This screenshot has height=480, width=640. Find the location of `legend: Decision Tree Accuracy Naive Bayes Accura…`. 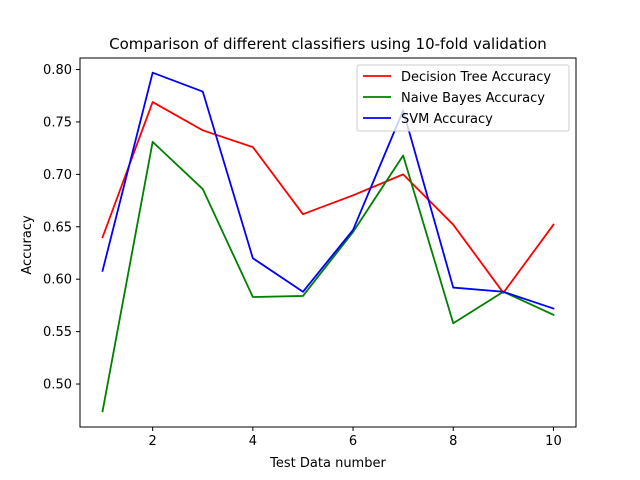

legend: Decision Tree Accuracy Naive Bayes Accura… is located at coordinates (463, 98).